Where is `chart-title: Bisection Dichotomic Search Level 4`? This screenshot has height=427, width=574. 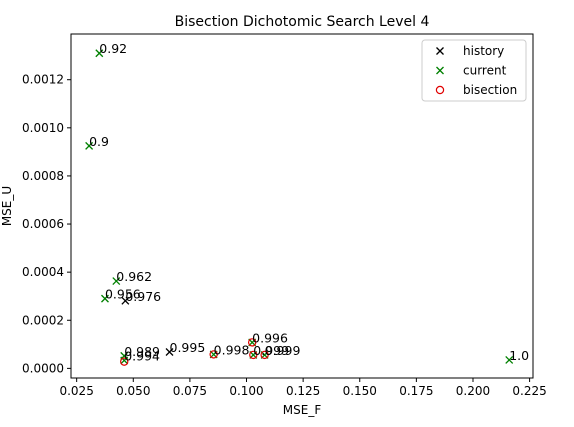
chart-title: Bisection Dichotomic Search Level 4 is located at coordinates (302, 22).